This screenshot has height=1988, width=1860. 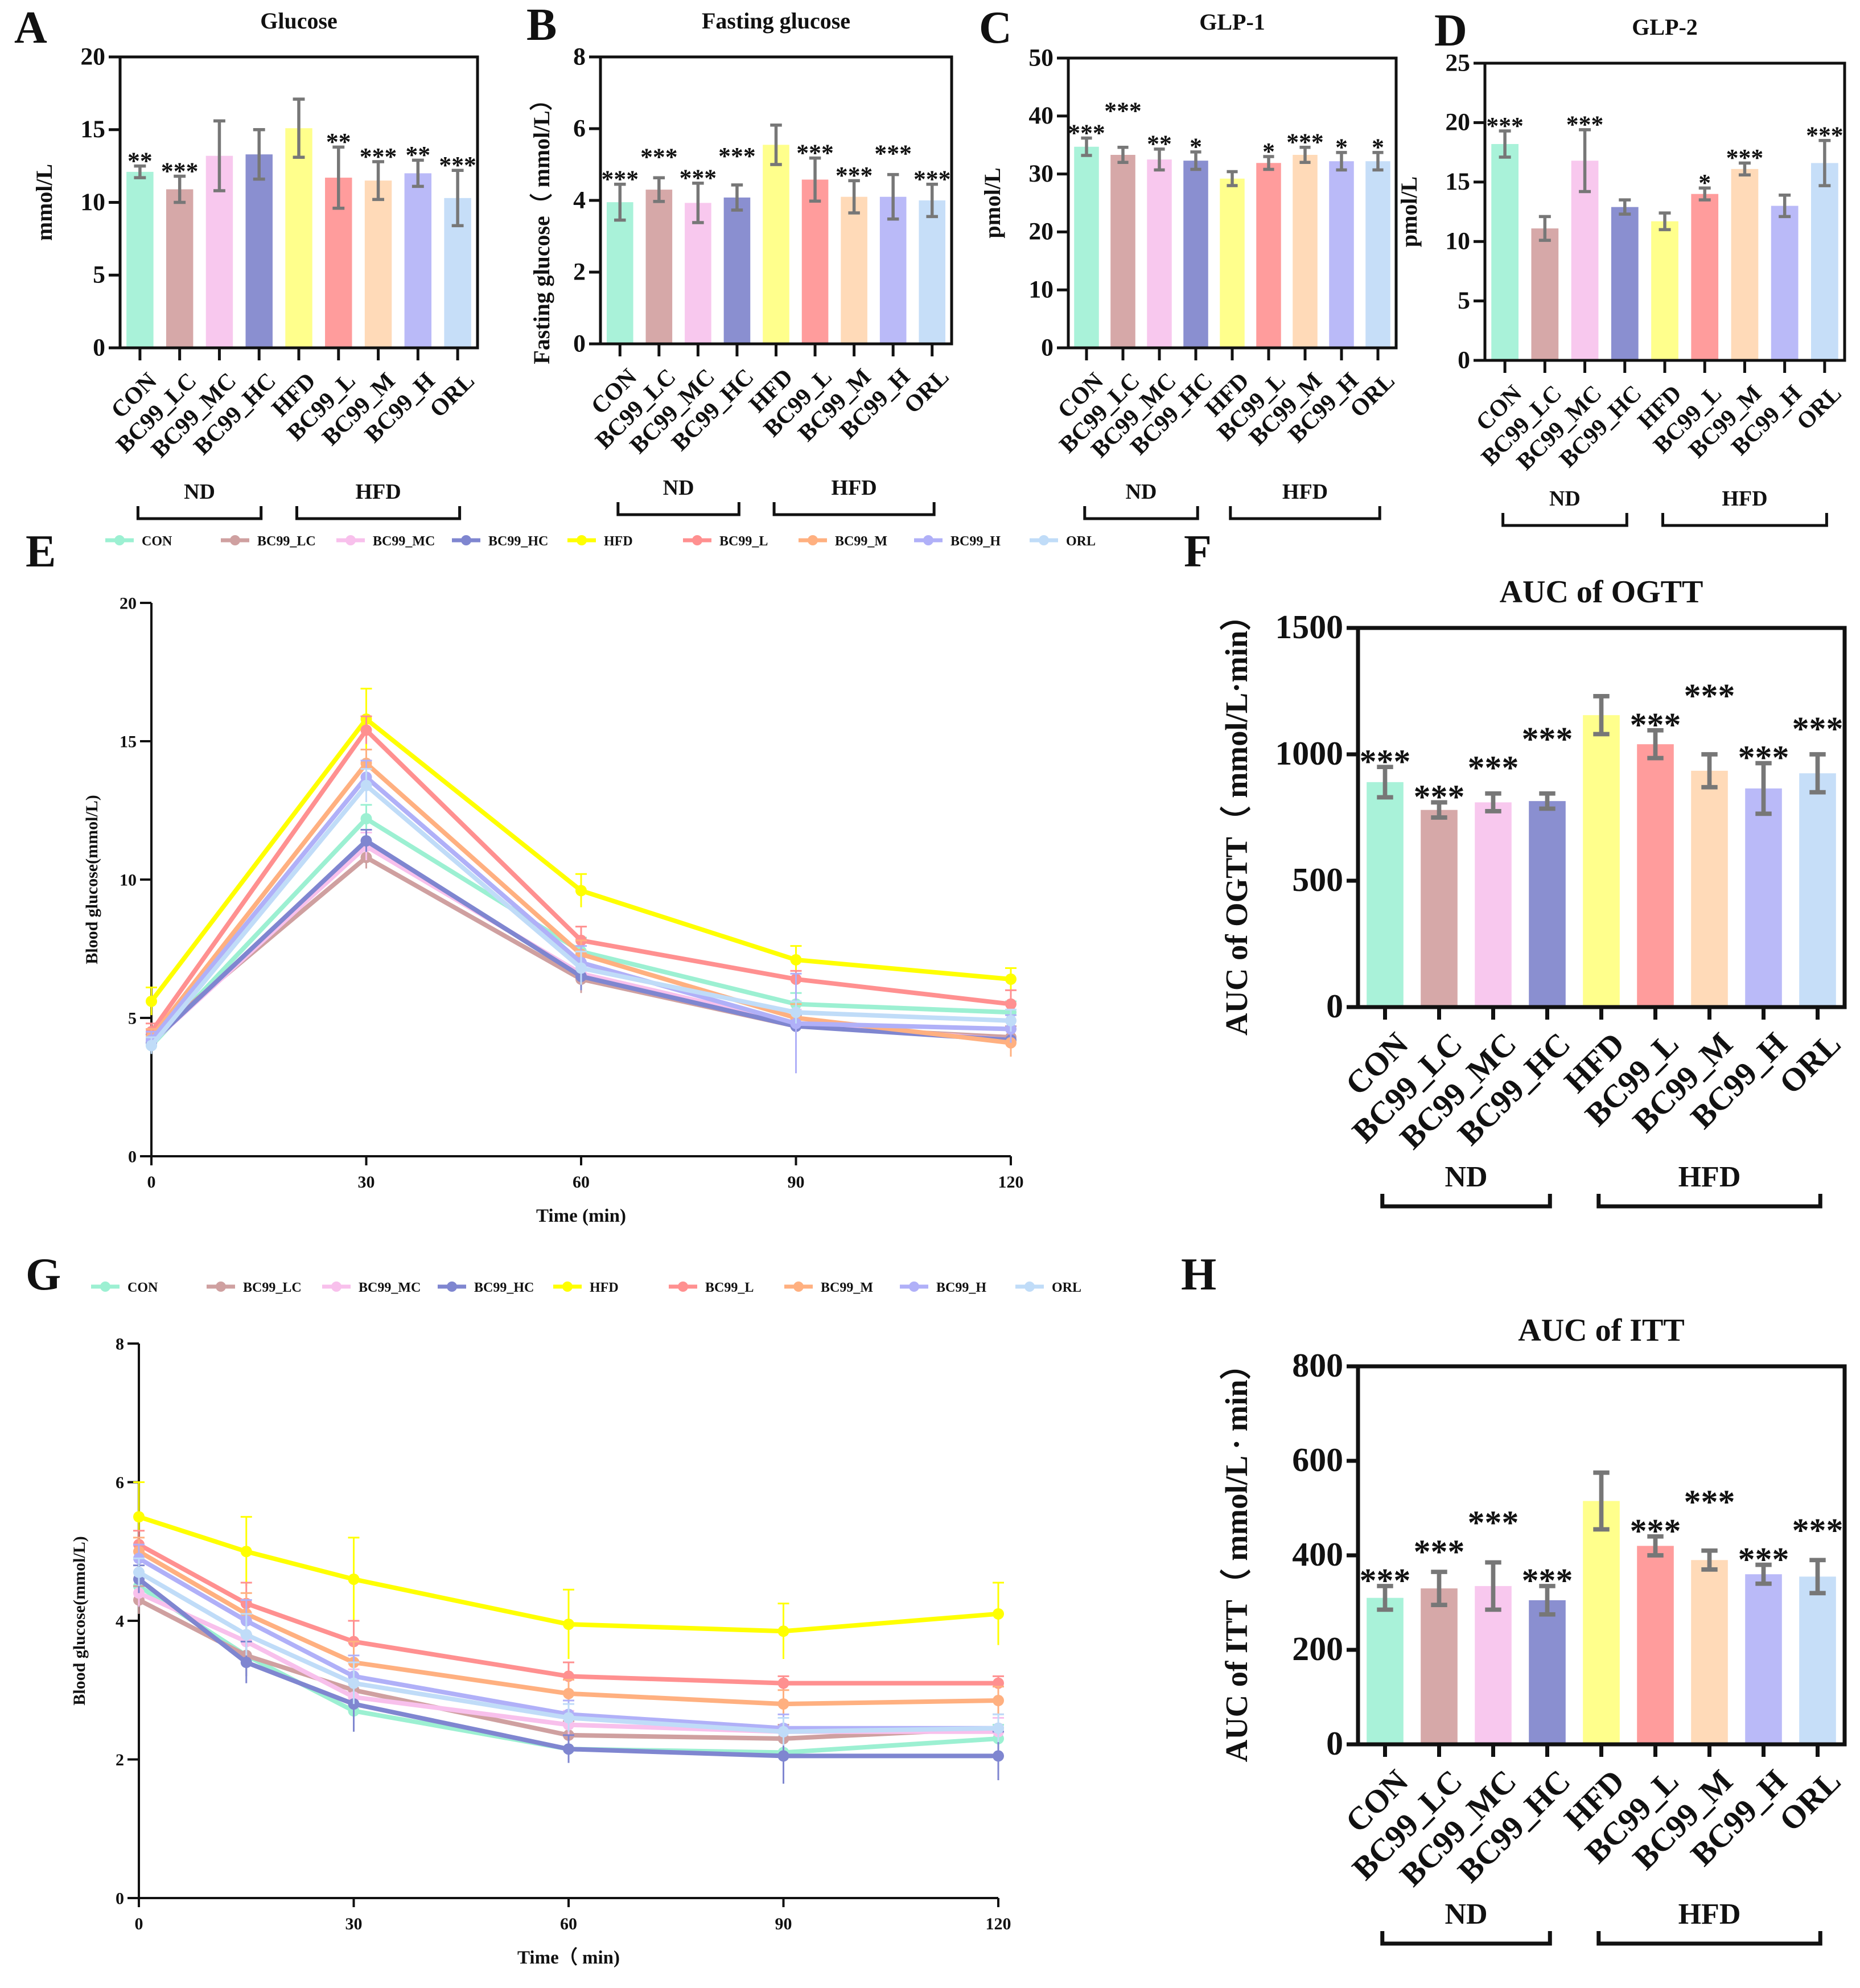 What do you see at coordinates (1198, 552) in the screenshot?
I see `panel-label: F` at bounding box center [1198, 552].